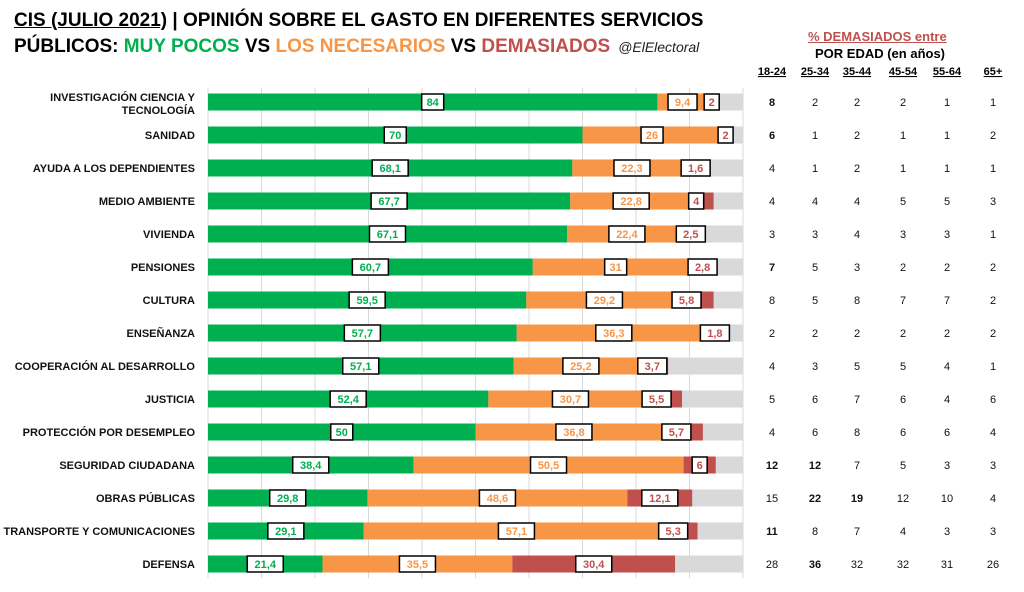 The height and width of the screenshot is (592, 1024). I want to click on category-label: INVESTIGACIÓN CIENCIA Y TECNOLOGÍA, so click(123, 104).